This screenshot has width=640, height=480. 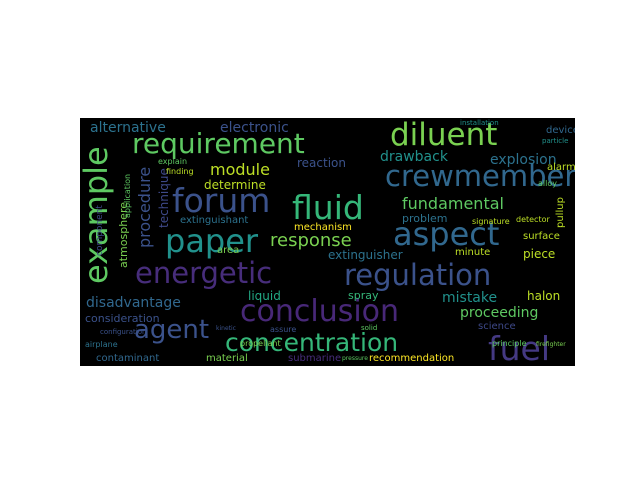 What do you see at coordinates (180, 171) in the screenshot?
I see `word-finding: finding` at bounding box center [180, 171].